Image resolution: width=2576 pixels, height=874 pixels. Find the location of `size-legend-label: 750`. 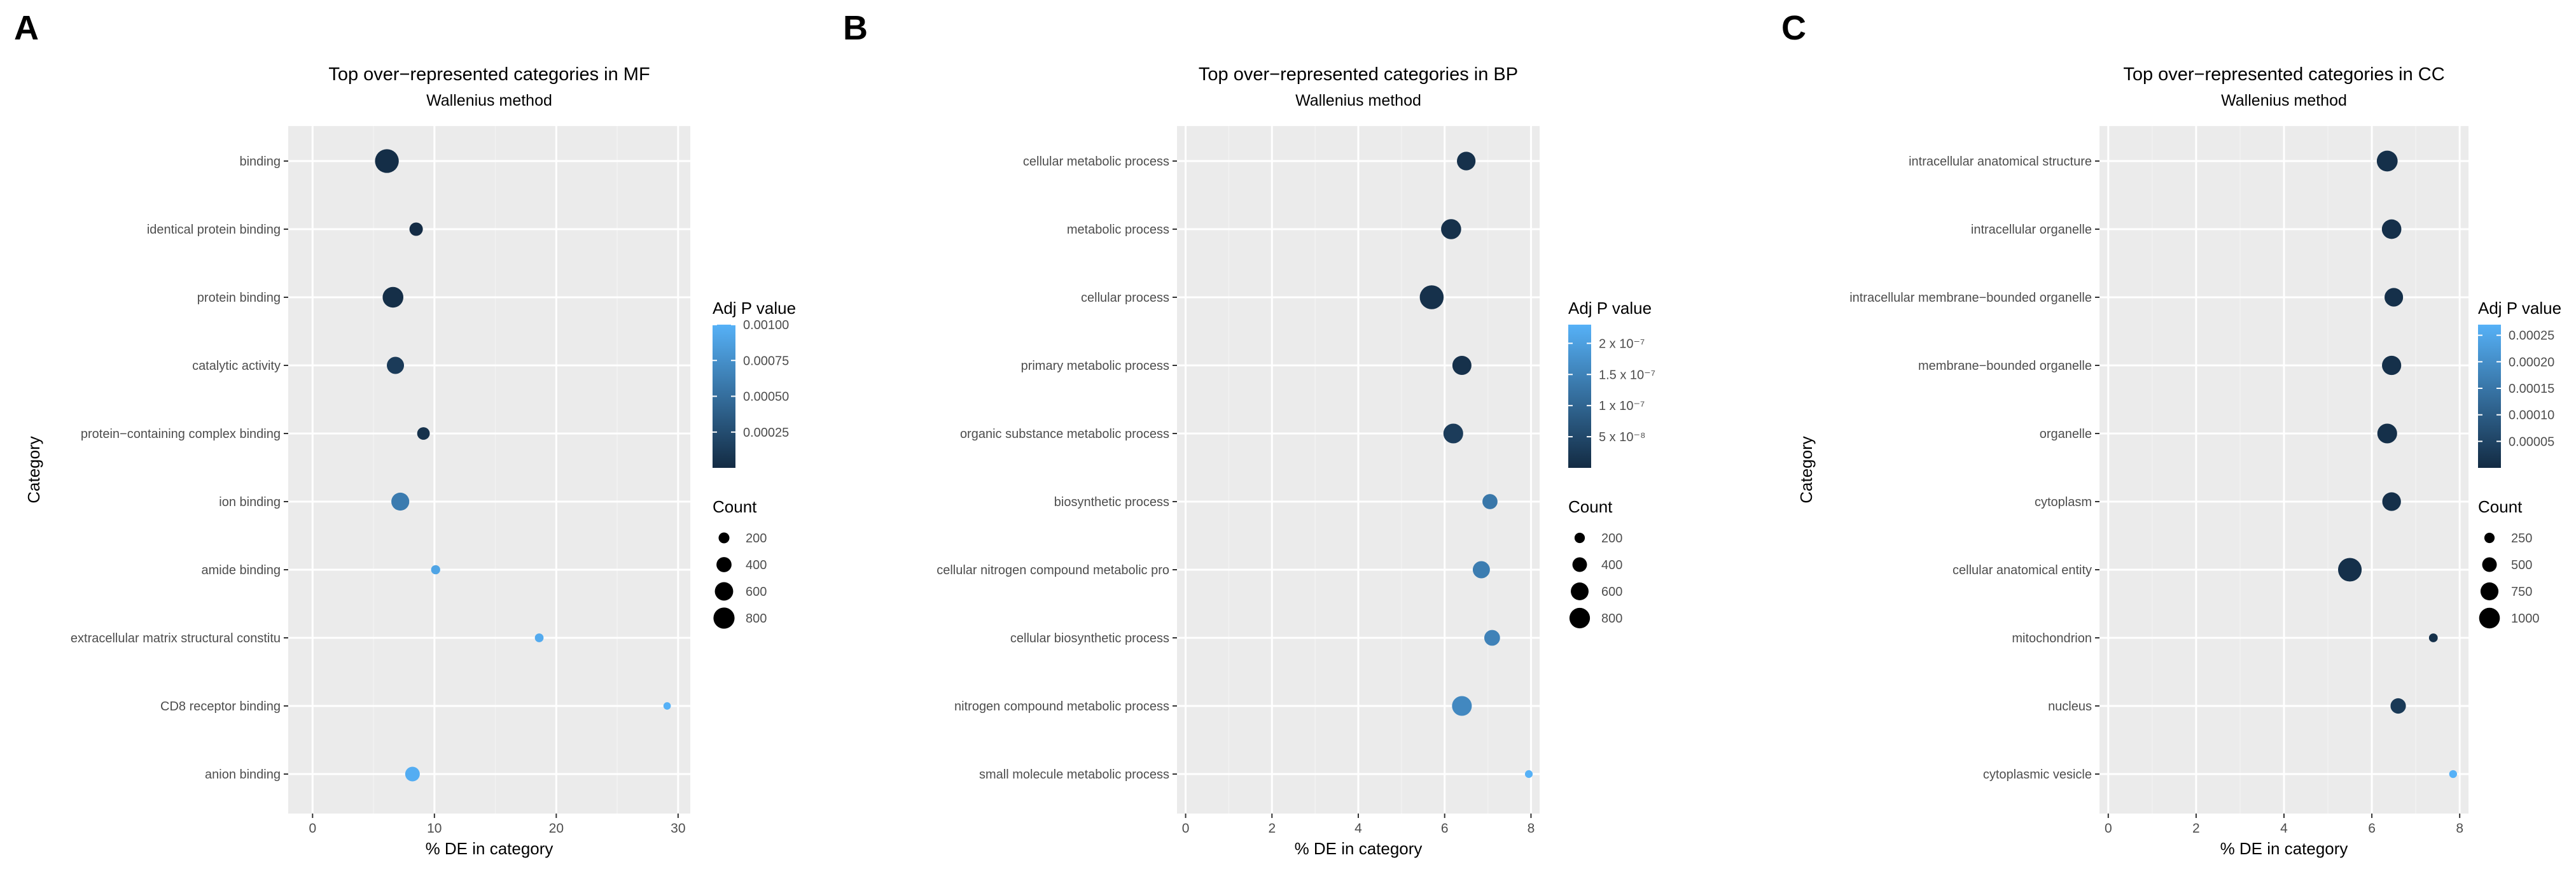

size-legend-label: 750 is located at coordinates (2521, 592).